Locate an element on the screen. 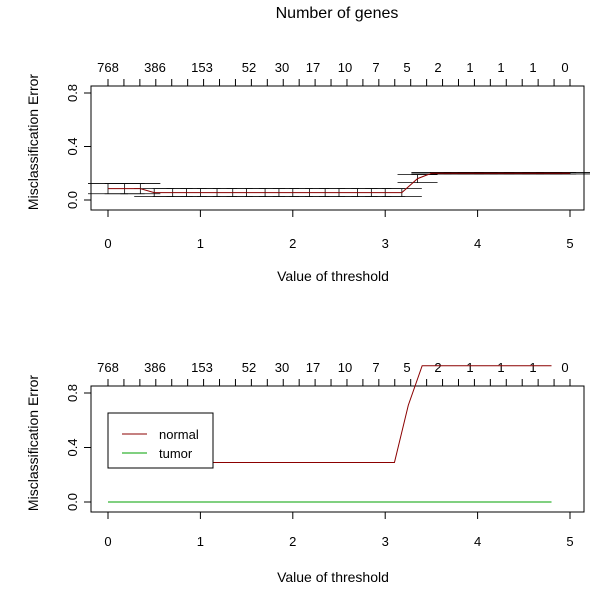 This screenshot has width=603, height=607. chart-title: Number of genes is located at coordinates (337, 13).